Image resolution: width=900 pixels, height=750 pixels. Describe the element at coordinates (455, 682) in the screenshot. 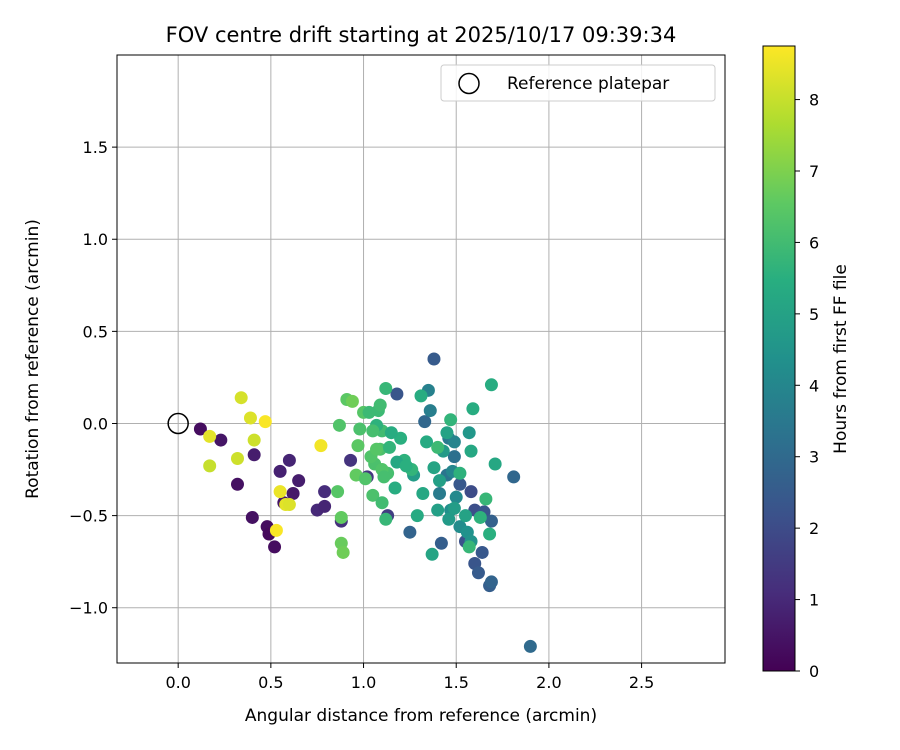

I see `x-tick-label: 1.5` at that location.